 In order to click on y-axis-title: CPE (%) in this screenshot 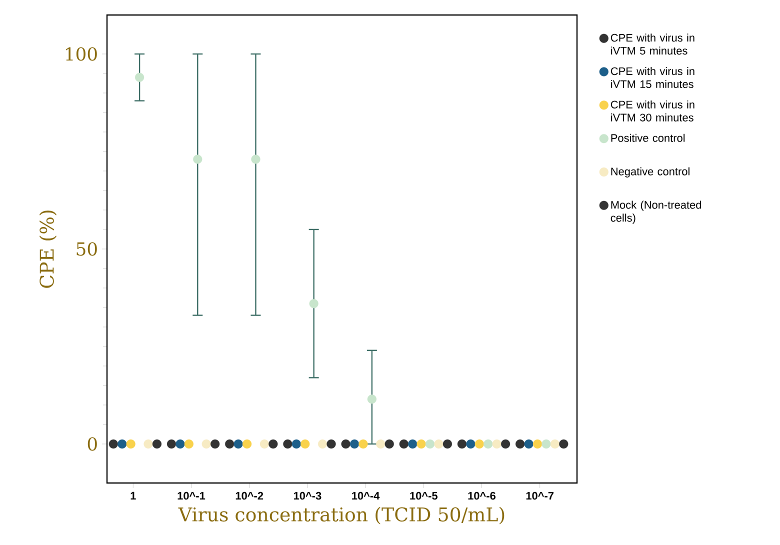, I will do `click(48, 249)`.